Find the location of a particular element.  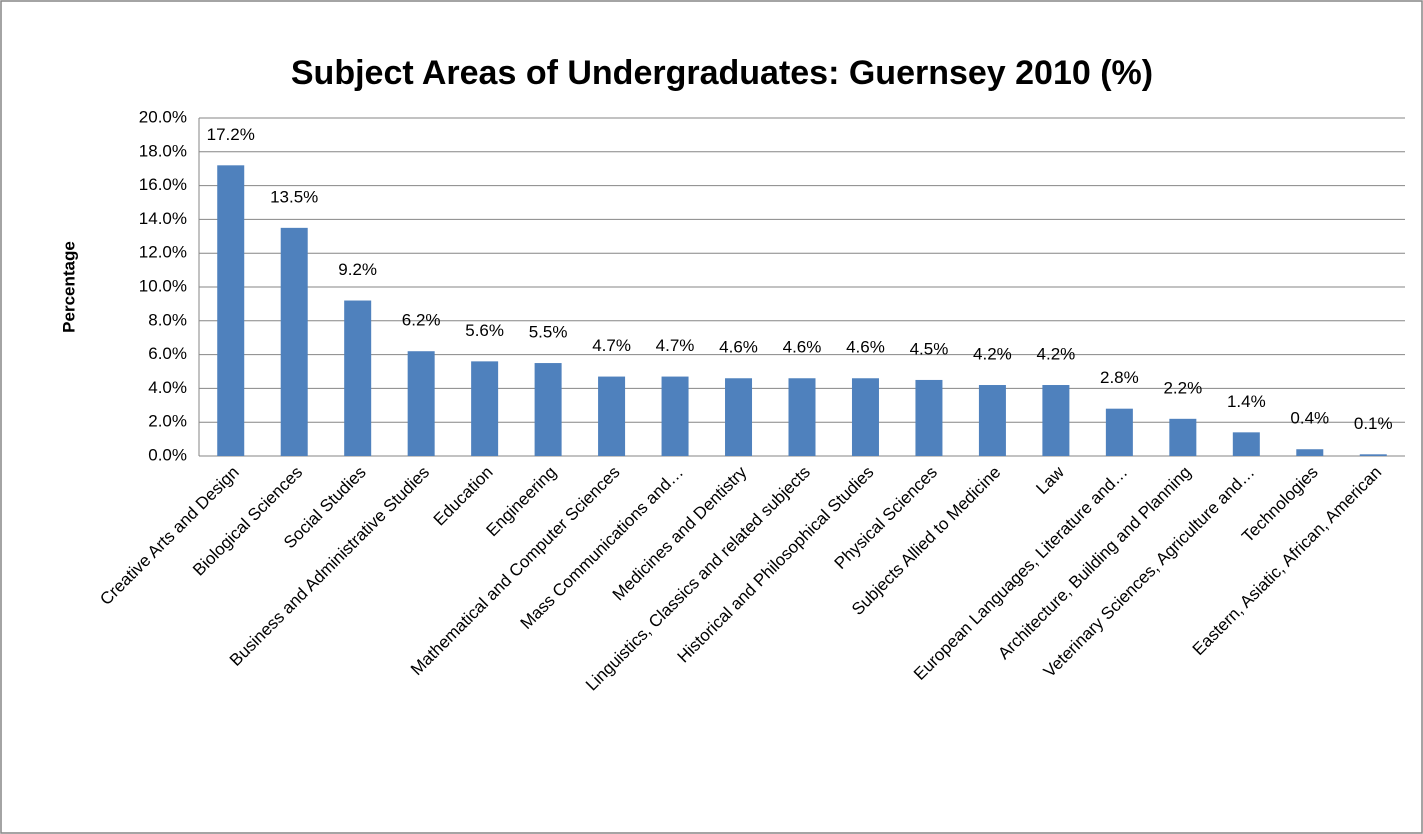

y-tick-label: 2.0% is located at coordinates (167, 421).